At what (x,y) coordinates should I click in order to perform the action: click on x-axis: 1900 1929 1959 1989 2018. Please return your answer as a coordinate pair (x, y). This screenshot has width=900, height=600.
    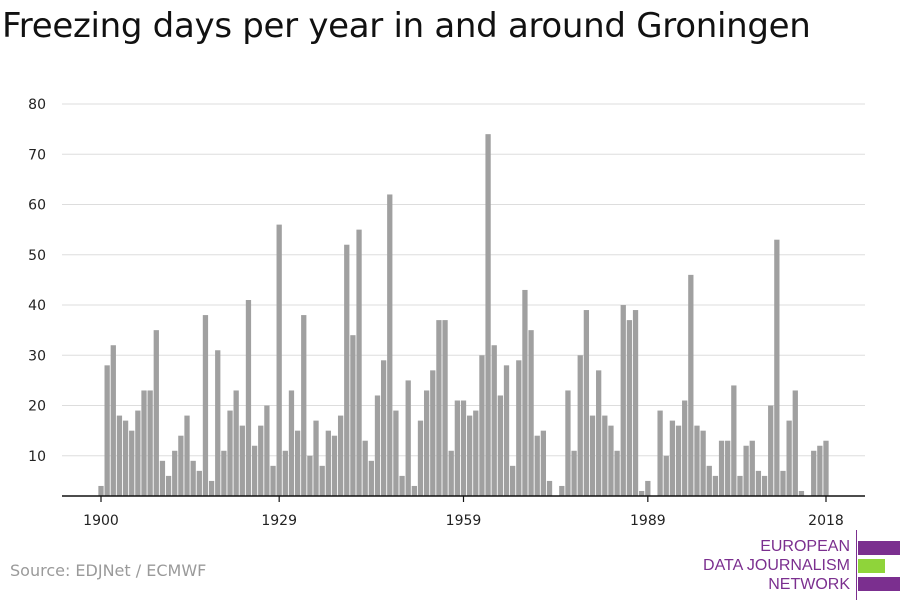
    Looking at the image, I should click on (463, 512).